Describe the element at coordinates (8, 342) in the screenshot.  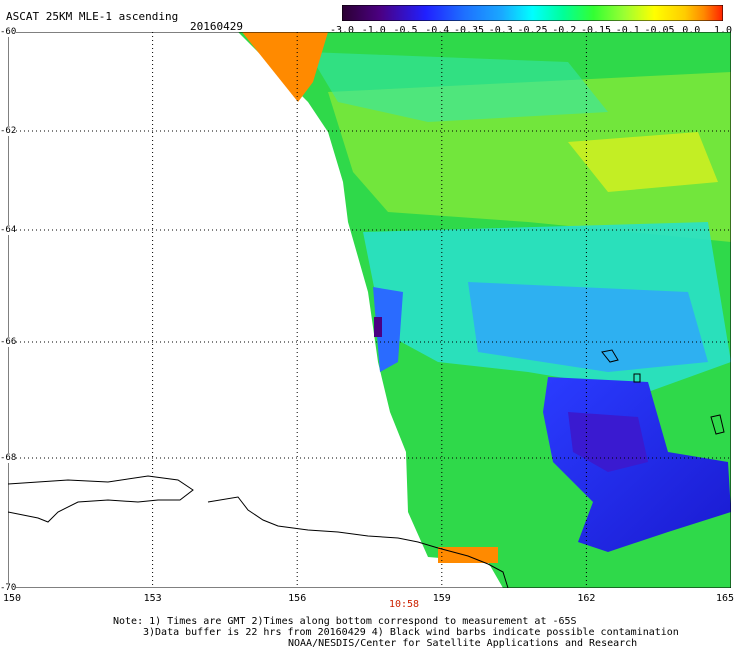
I see `latitude-label: -66` at that location.